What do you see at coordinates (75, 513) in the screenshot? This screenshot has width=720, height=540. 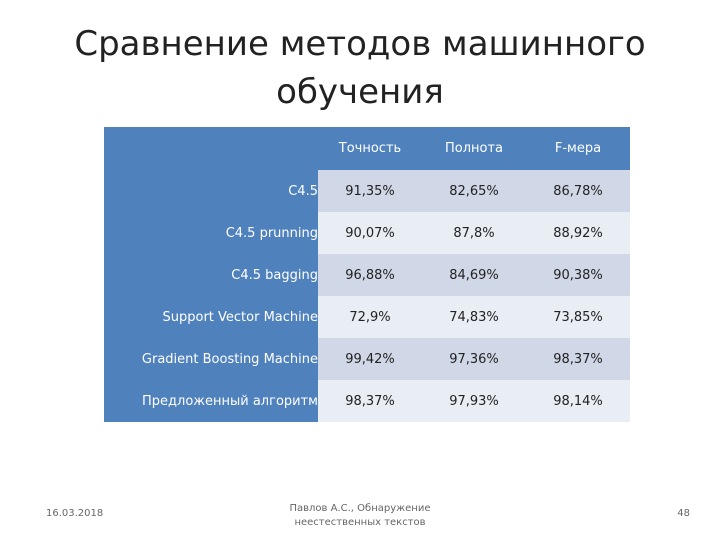 I see `footer-date: 16.03.2018` at bounding box center [75, 513].